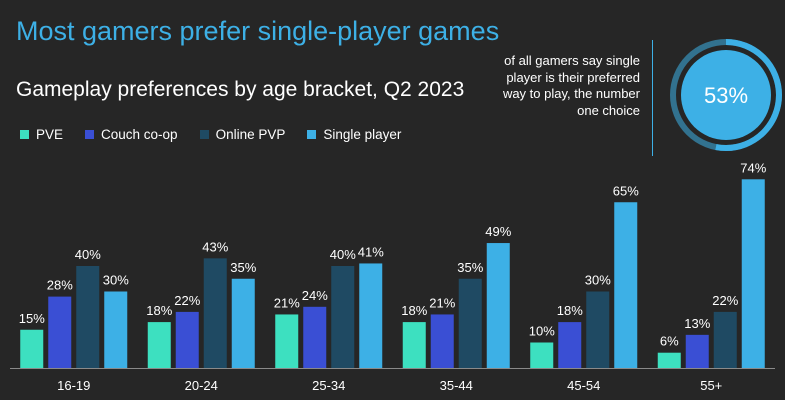 The height and width of the screenshot is (400, 785). Describe the element at coordinates (697, 323) in the screenshot. I see `bar-value-label: 13%` at that location.